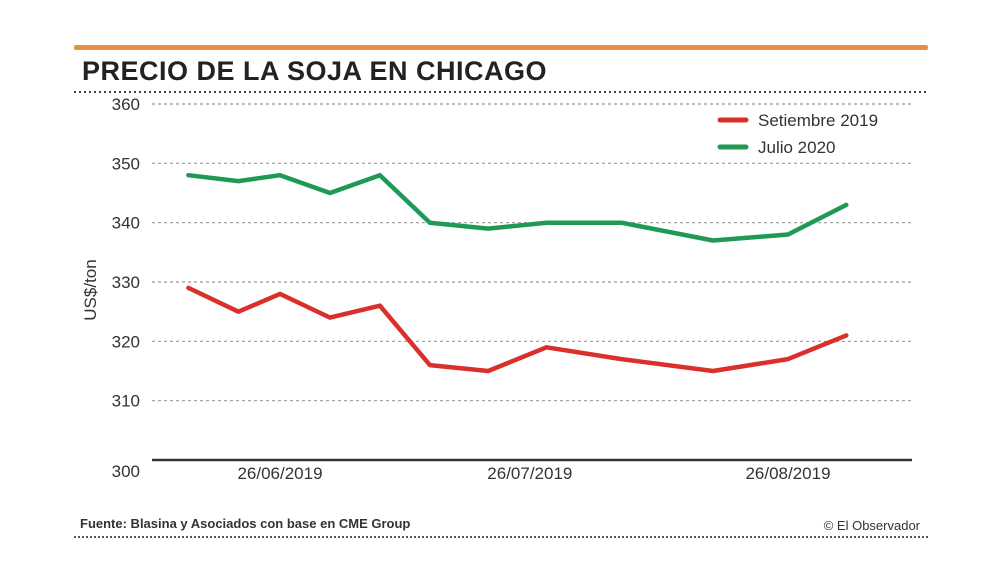  What do you see at coordinates (529, 473) in the screenshot?
I see `x-tick-label: 26/07/2019` at bounding box center [529, 473].